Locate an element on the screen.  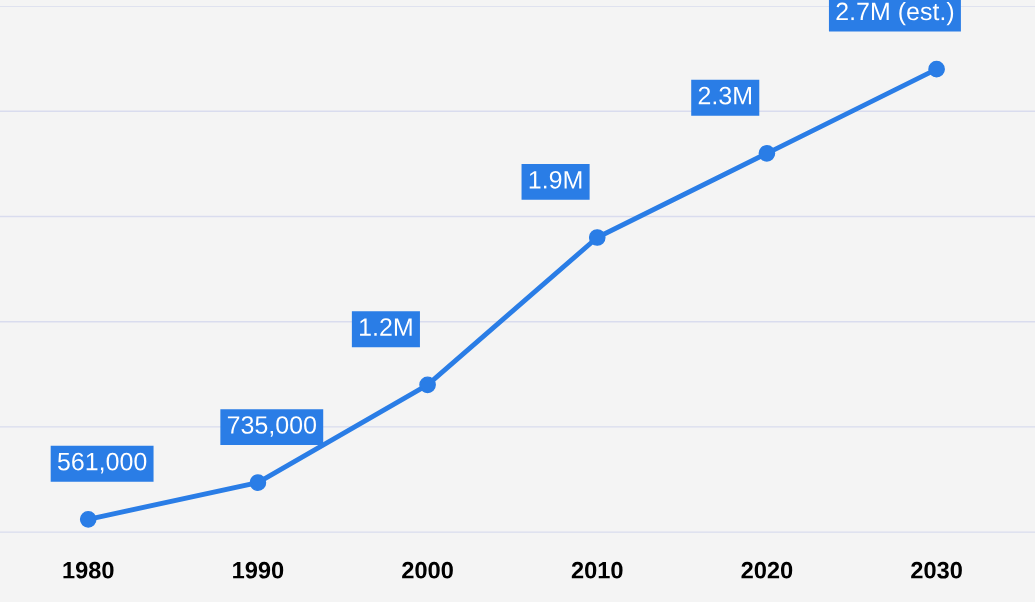
data-label: 735,000 is located at coordinates (271, 426).